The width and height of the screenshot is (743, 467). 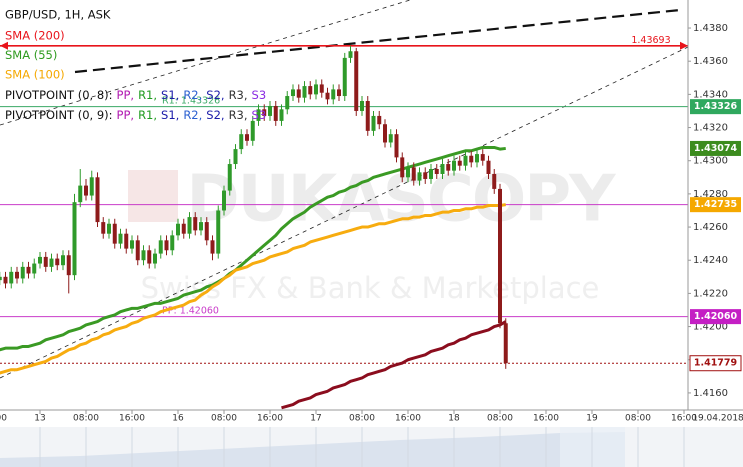 I want to click on level-value: 1.43693, so click(x=650, y=39).